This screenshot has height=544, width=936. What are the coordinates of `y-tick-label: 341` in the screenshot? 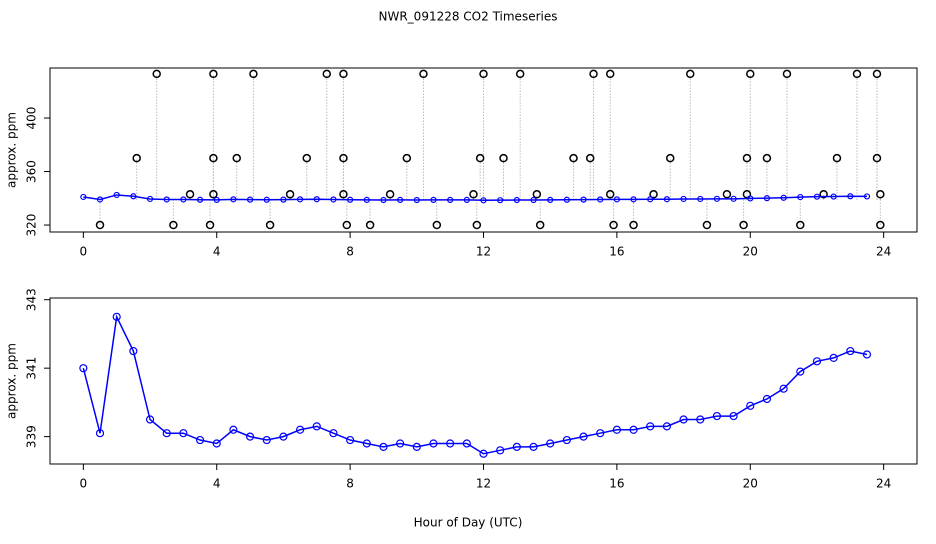 It's located at (32, 368).